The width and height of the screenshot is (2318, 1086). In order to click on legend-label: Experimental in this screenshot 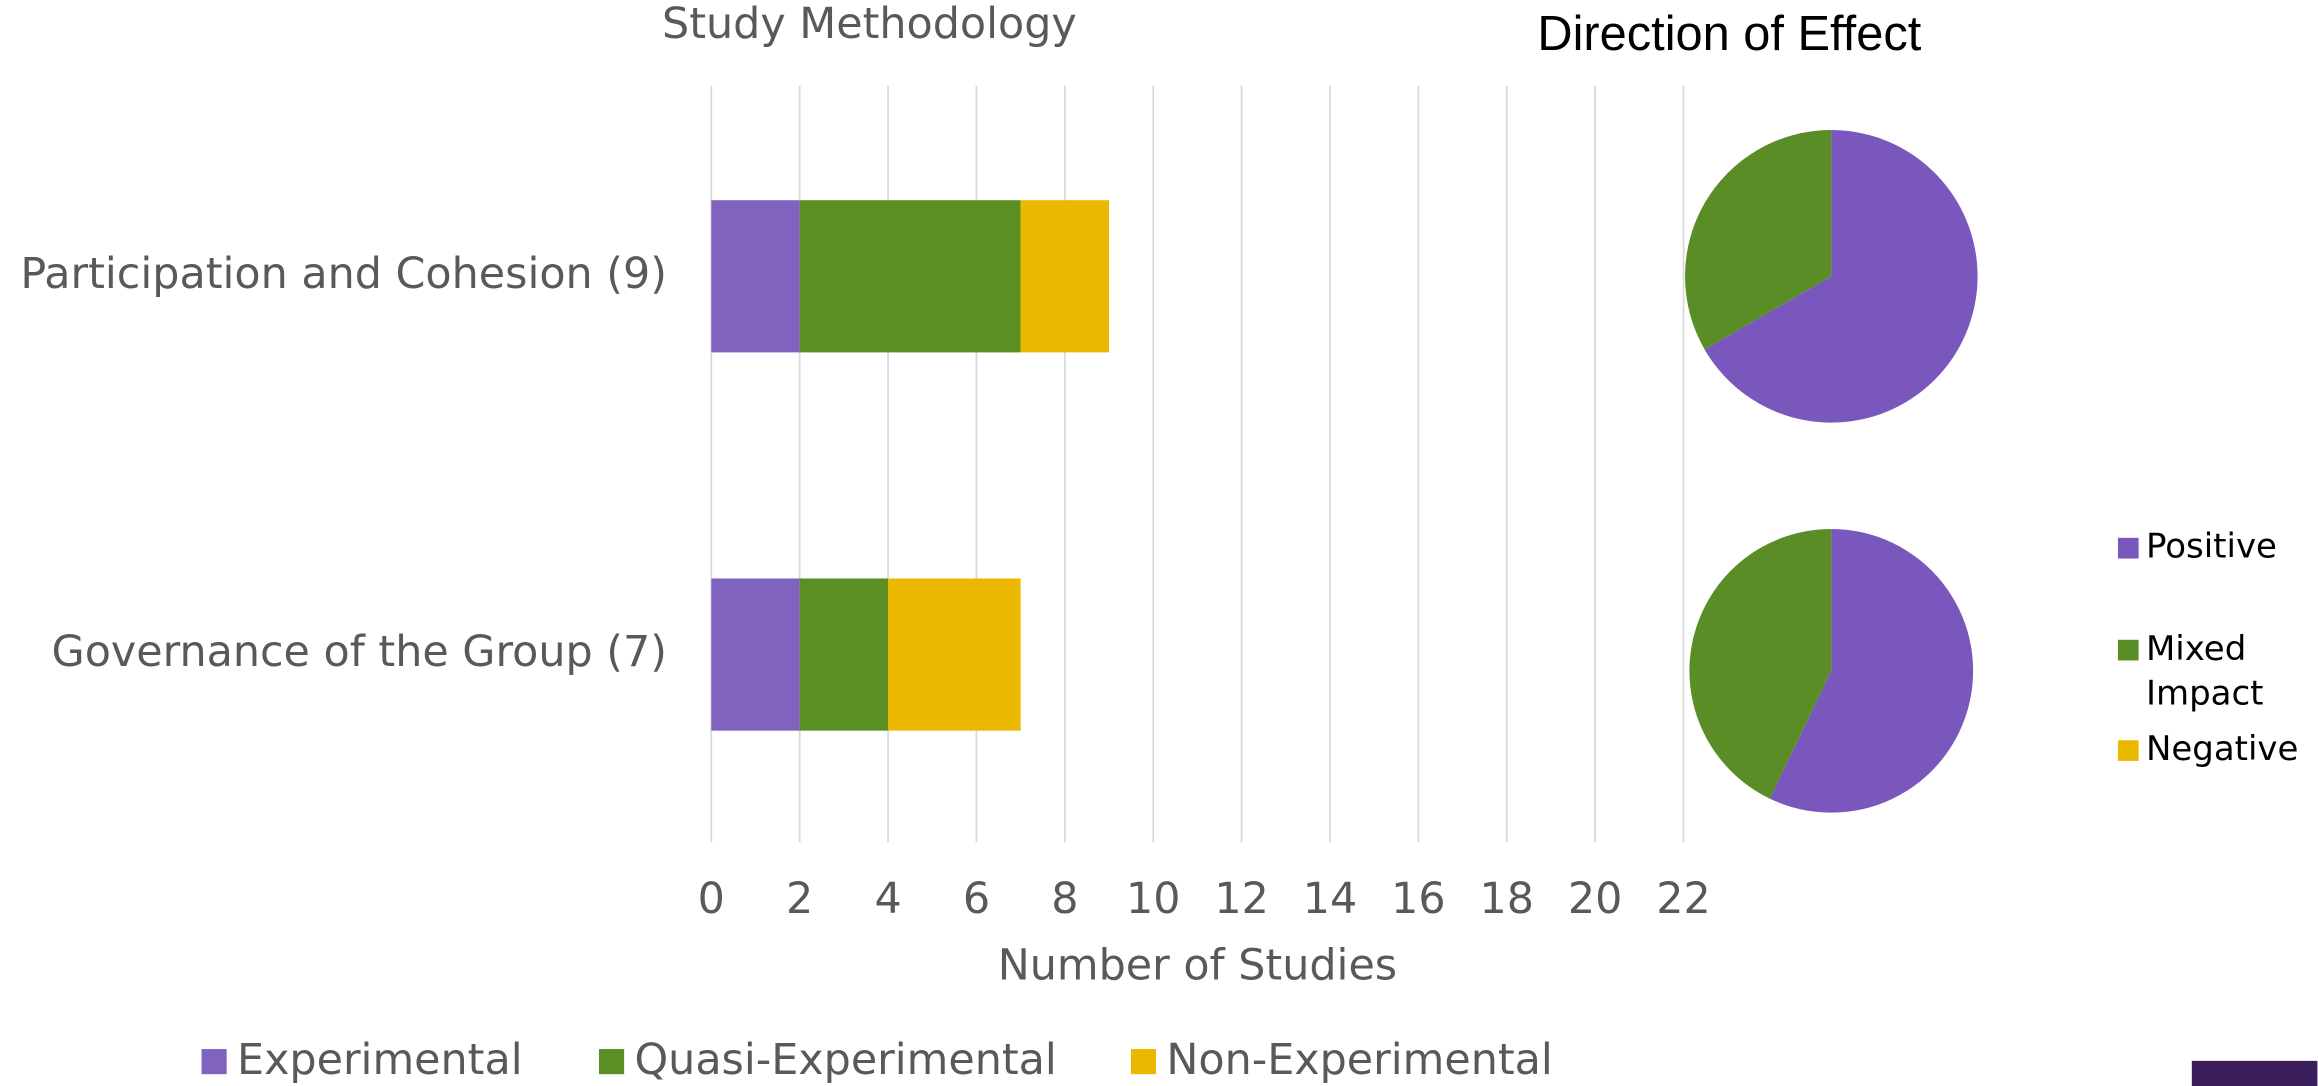, I will do `click(380, 1060)`.